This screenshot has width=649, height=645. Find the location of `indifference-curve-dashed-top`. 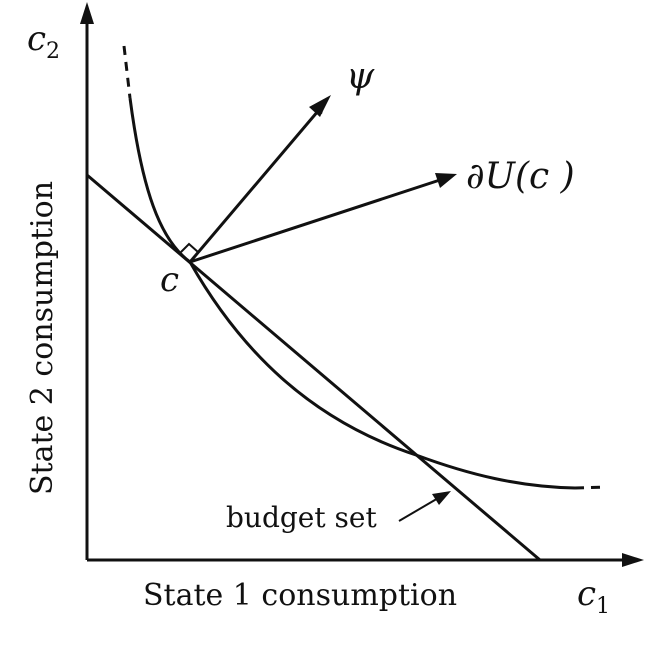

indifference-curve-dashed-top is located at coordinates (127, 72).